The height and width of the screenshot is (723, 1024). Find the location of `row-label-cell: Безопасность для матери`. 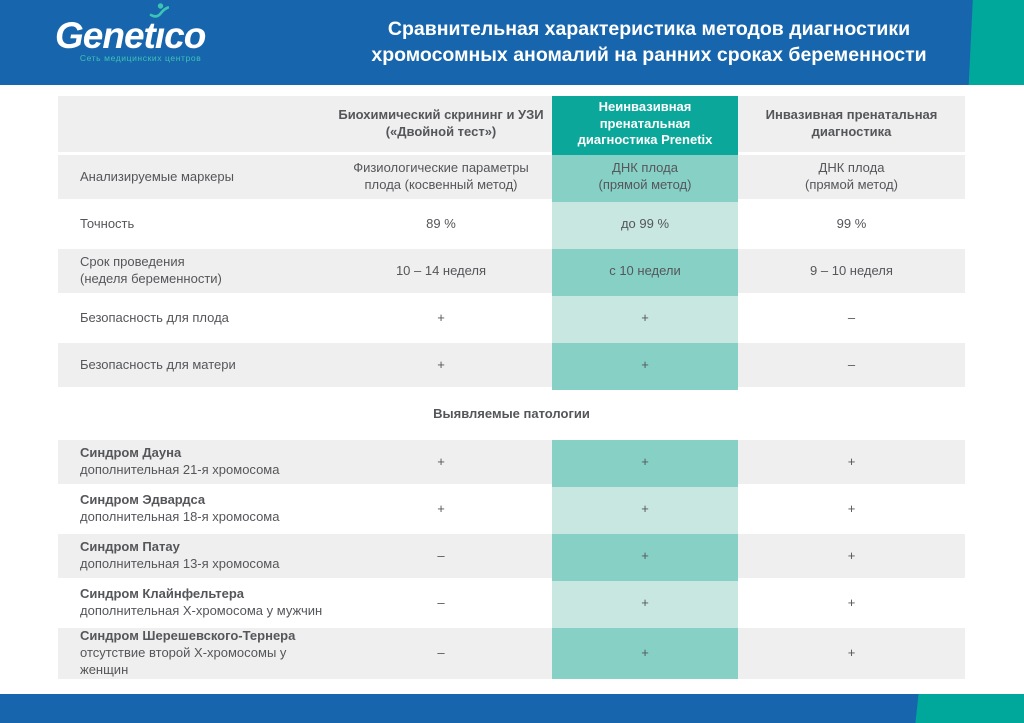

row-label-cell: Безопасность для матери is located at coordinates (194, 366).